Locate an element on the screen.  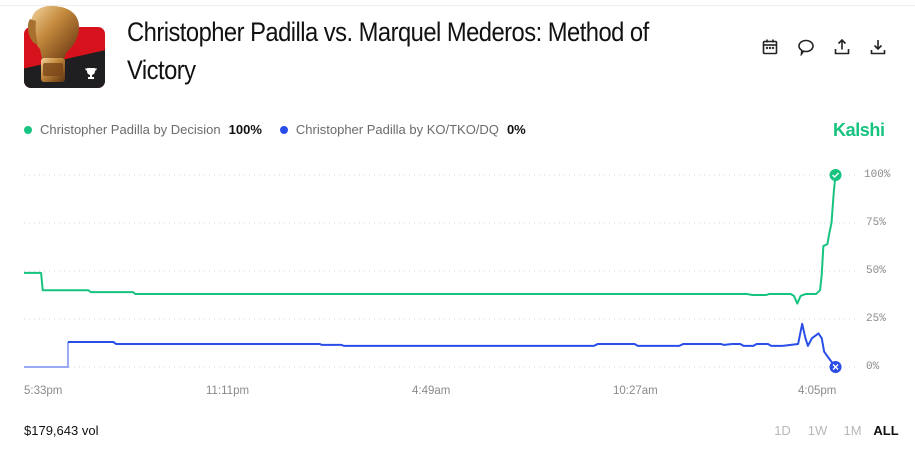
legend-item-decision: Christopher Padilla by Decision 100% is located at coordinates (143, 129).